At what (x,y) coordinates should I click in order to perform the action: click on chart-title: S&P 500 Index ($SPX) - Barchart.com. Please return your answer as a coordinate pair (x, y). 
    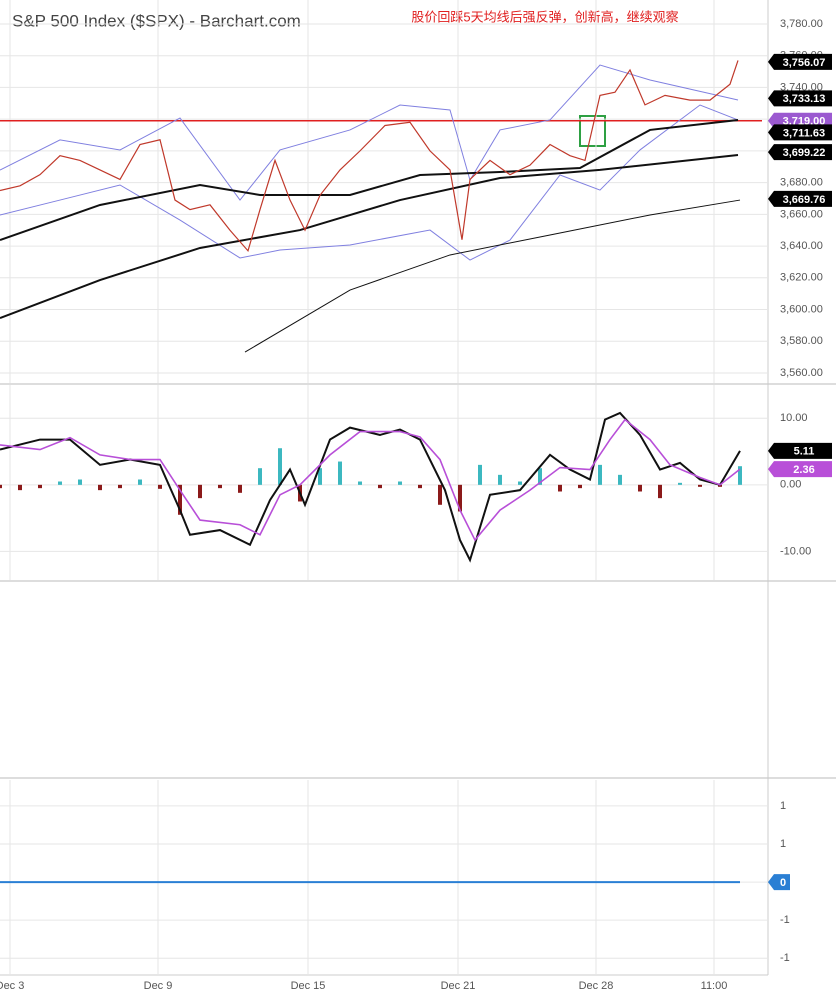
    Looking at the image, I should click on (156, 20).